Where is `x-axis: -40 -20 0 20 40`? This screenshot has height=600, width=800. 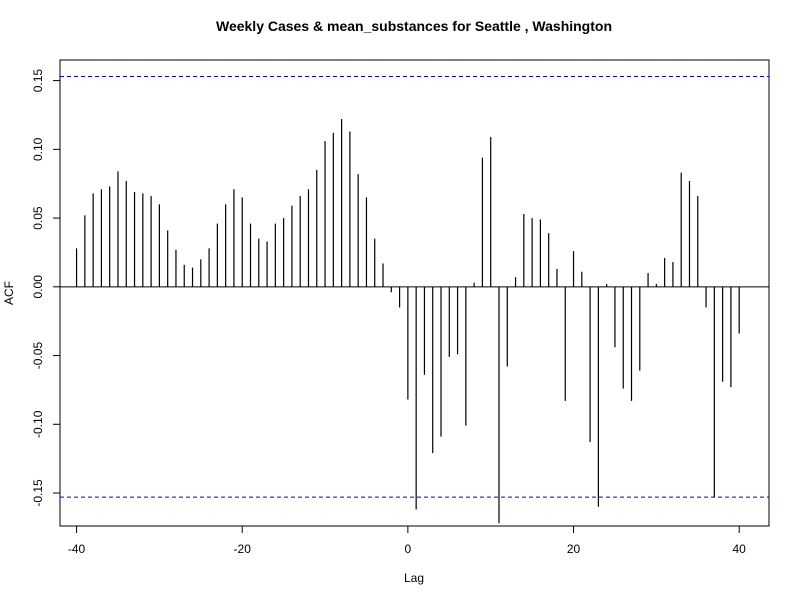
x-axis: -40 -20 0 20 40 is located at coordinates (407, 540).